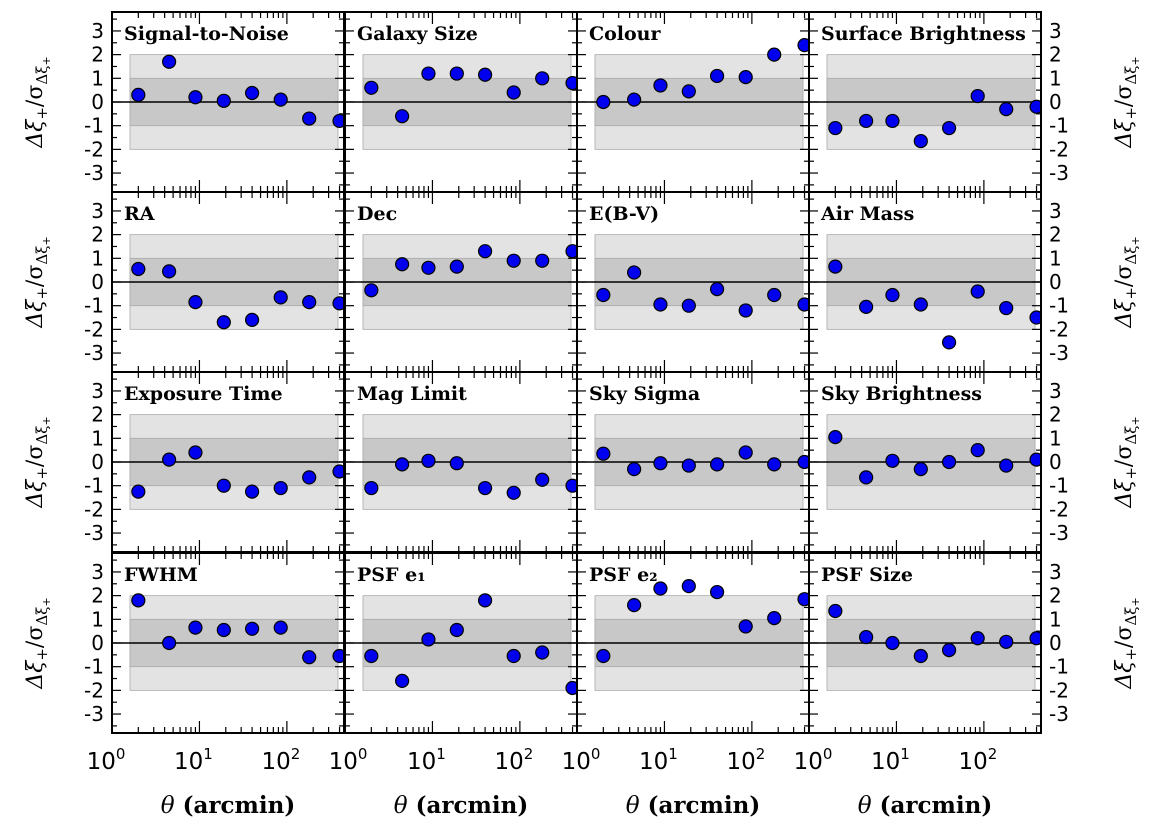 Image resolution: width=1153 pixels, height=832 pixels. Describe the element at coordinates (633, 806) in the screenshot. I see `x-label-symbol: θ` at that location.